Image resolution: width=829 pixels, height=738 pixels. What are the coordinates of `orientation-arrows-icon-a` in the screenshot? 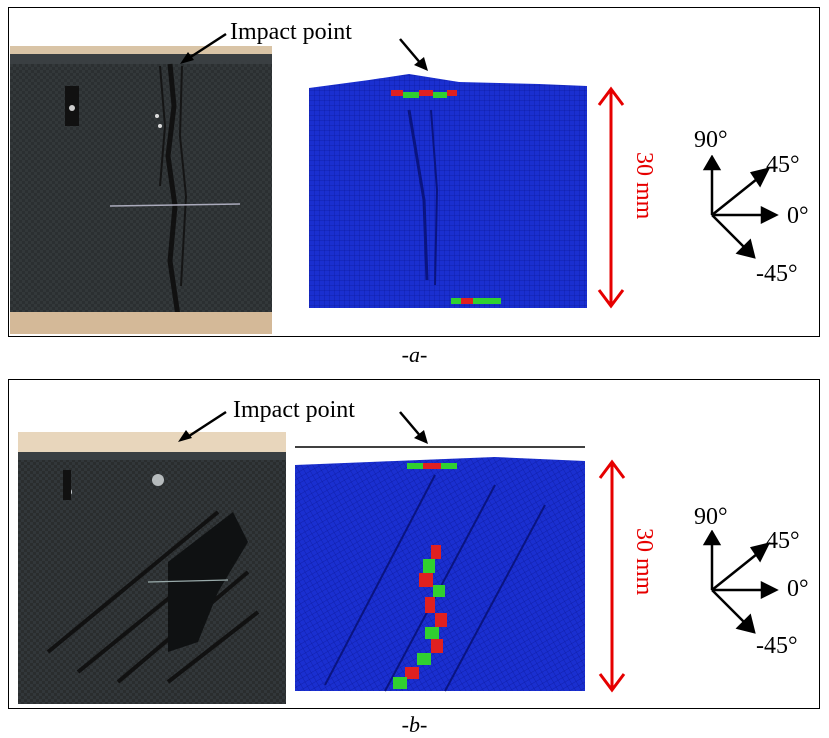 It's located at (740, 207).